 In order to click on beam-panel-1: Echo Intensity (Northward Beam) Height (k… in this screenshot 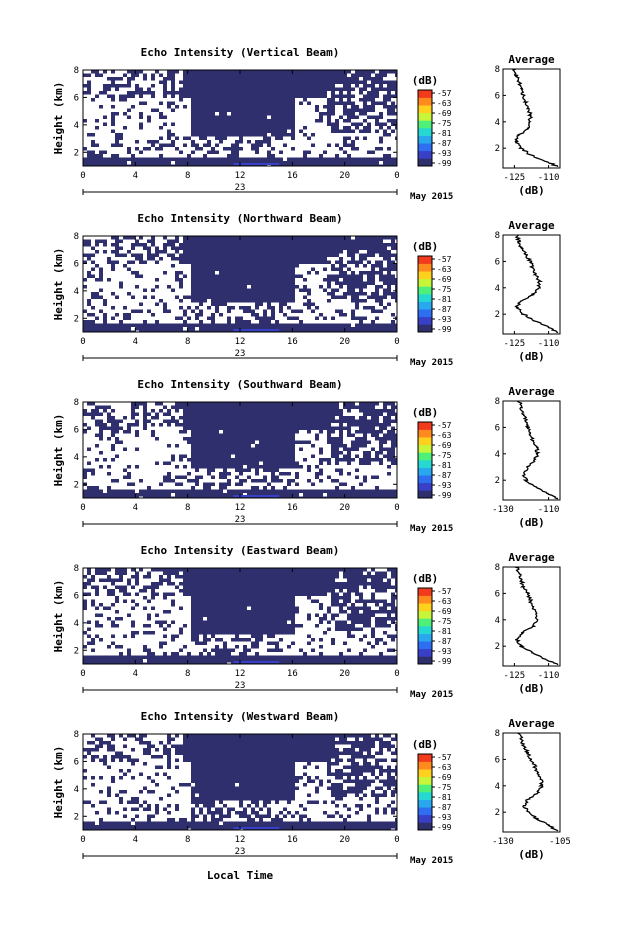, I will do `click(306, 290)`.